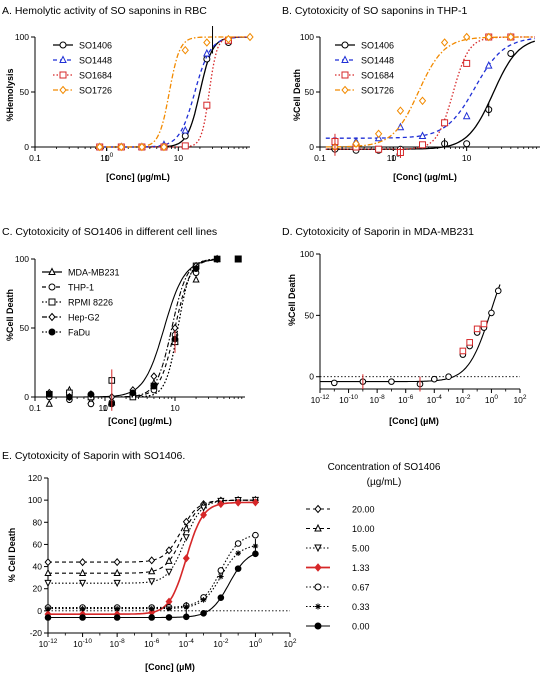  Describe the element at coordinates (38, 522) in the screenshot. I see `y-tick-label: 80` at that location.